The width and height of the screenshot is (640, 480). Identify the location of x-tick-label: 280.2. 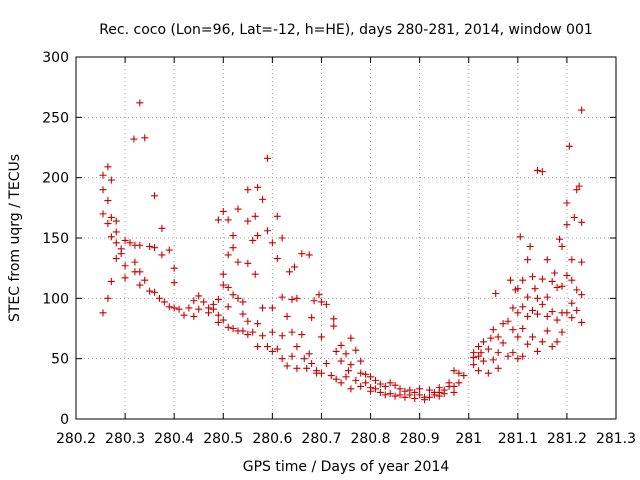
(76, 439).